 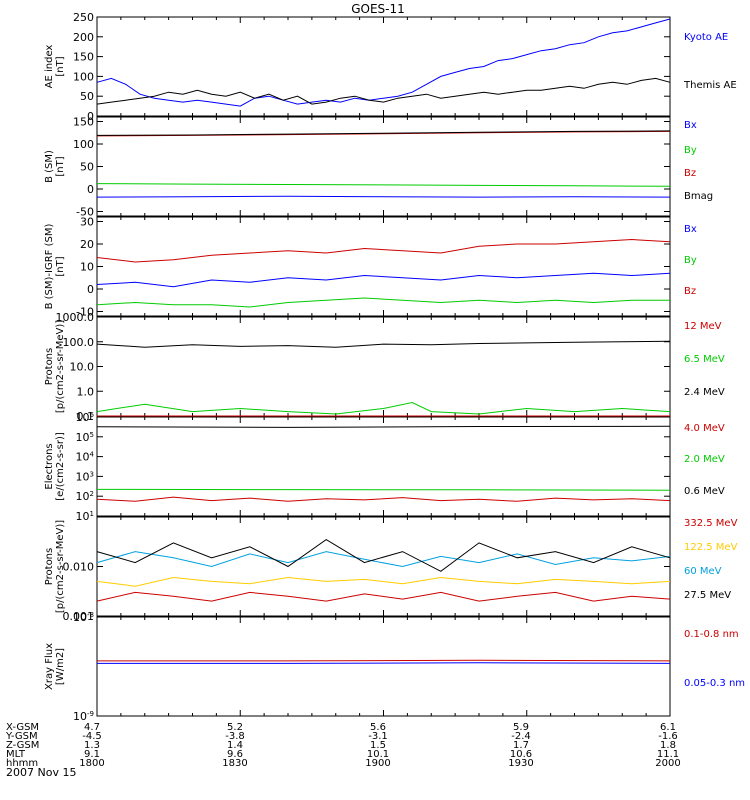 What do you see at coordinates (79, 567) in the screenshot?
I see `y-tick-label: 0.010` at bounding box center [79, 567].